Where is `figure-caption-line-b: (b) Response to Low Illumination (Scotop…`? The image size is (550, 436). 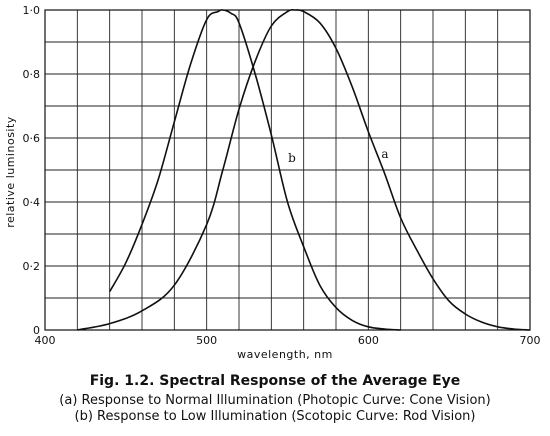 figure-caption-line-b: (b) Response to Low Illumination (Scotop… is located at coordinates (275, 416).